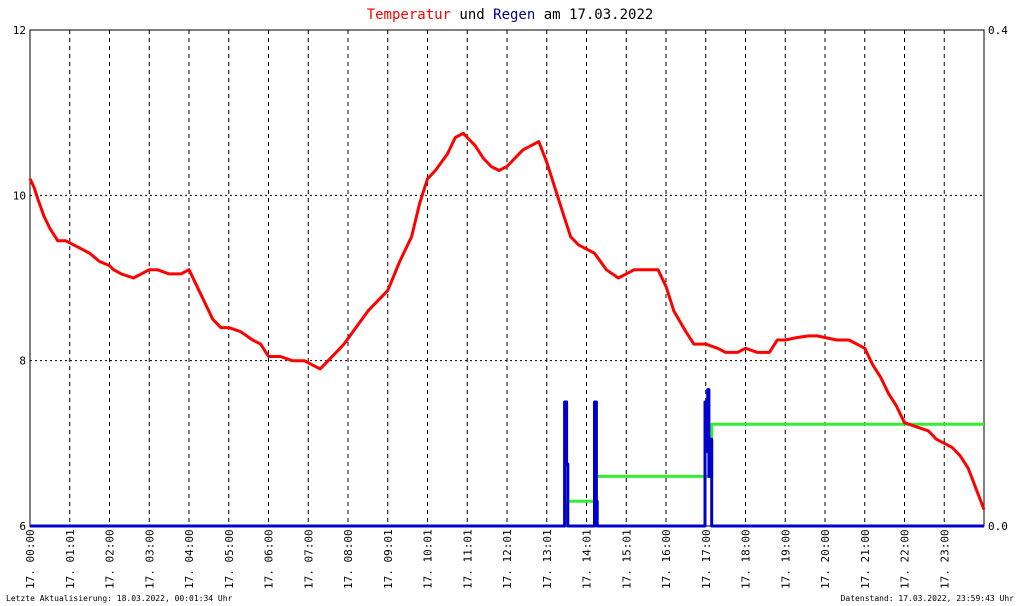 Image resolution: width=1020 pixels, height=606 pixels. I want to click on x-tick-label: 17. 12:01, so click(507, 559).